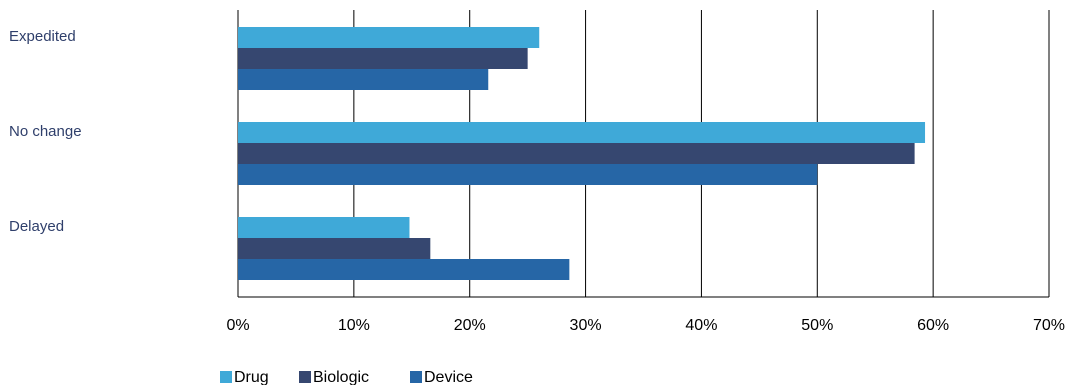 The image size is (1068, 385). I want to click on x-tick-labels: 0% 10% 20% 30% 40% 50% 60% 70%, so click(645, 325).